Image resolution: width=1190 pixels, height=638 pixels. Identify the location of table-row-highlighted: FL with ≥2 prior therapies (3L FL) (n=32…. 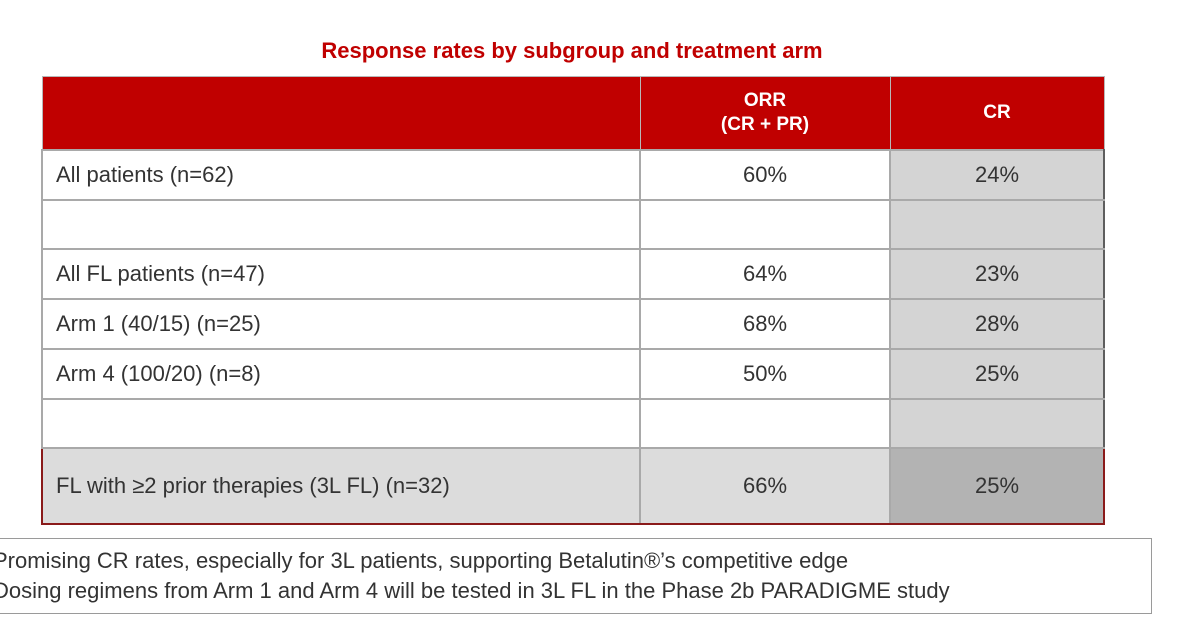
(573, 486).